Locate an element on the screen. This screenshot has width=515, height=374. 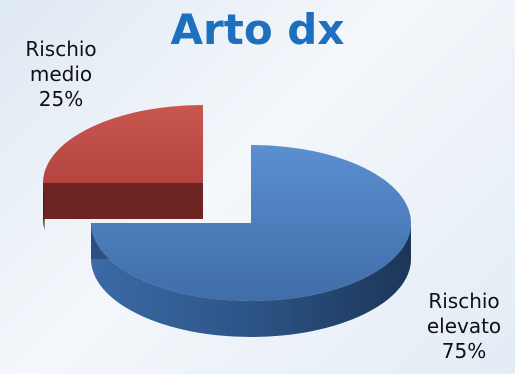
slice-side-wall is located at coordinates (44, 206).